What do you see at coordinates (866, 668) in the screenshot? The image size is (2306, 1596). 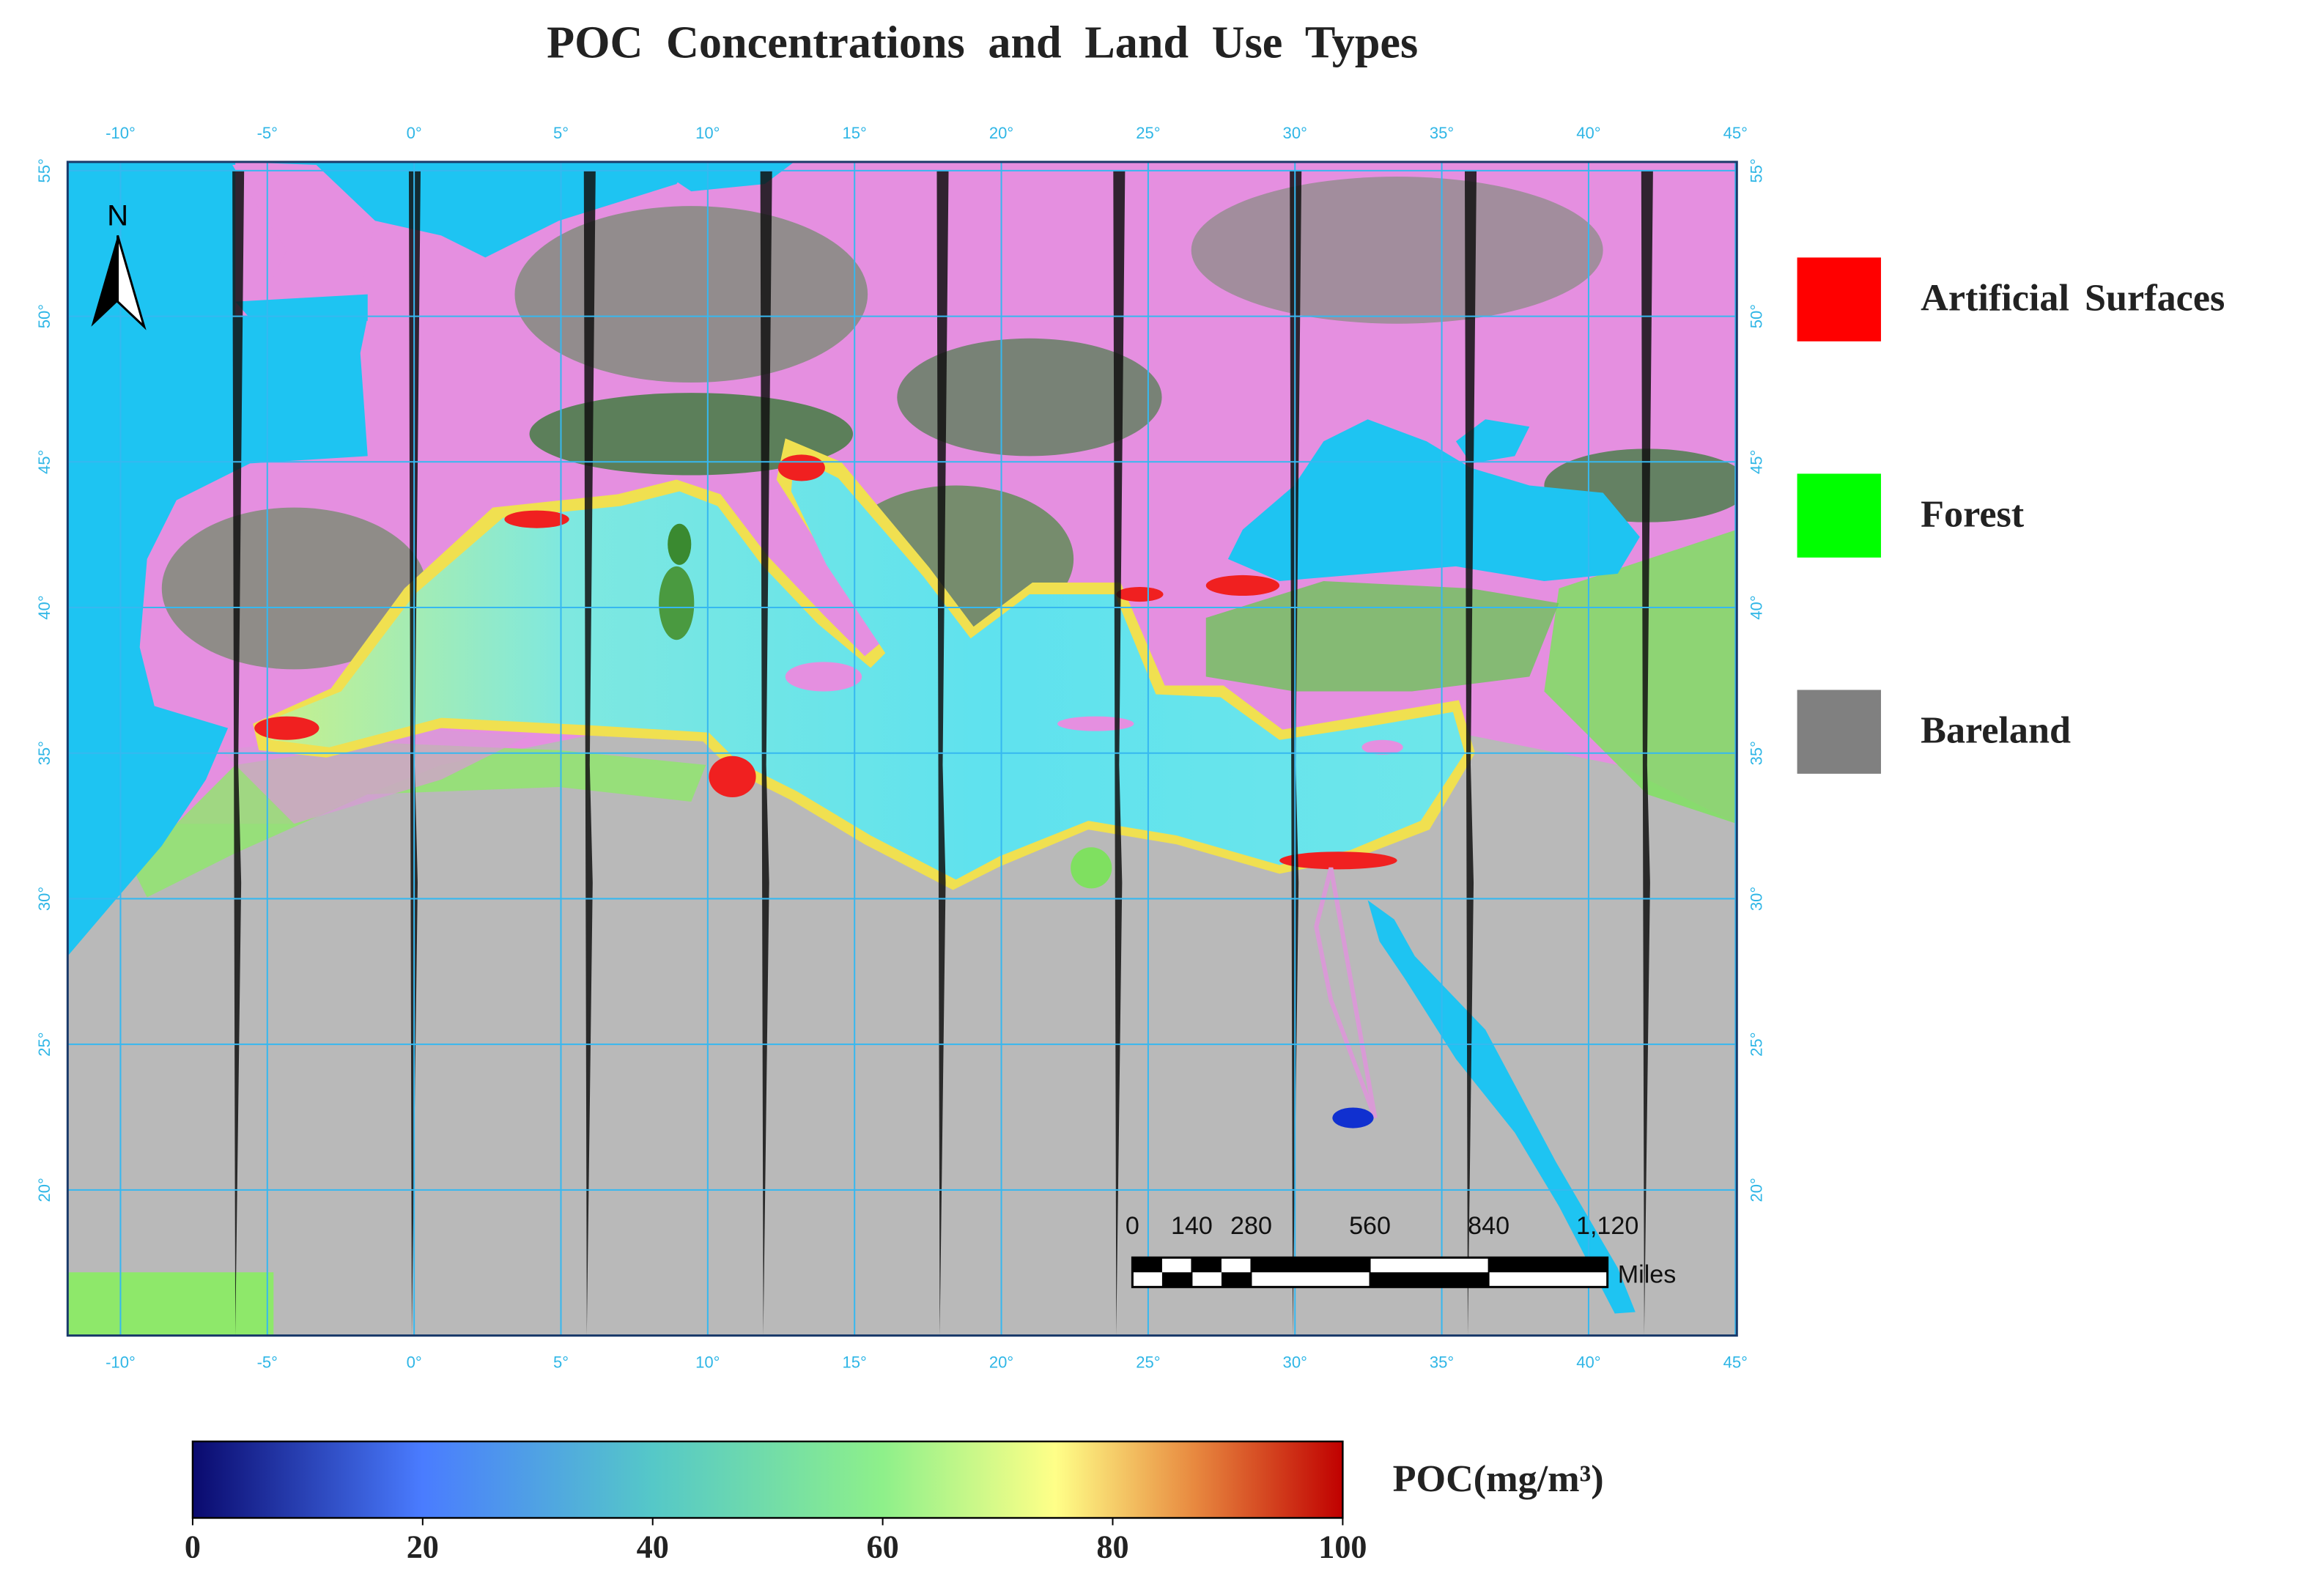 I see `mediterranean-sea` at bounding box center [866, 668].